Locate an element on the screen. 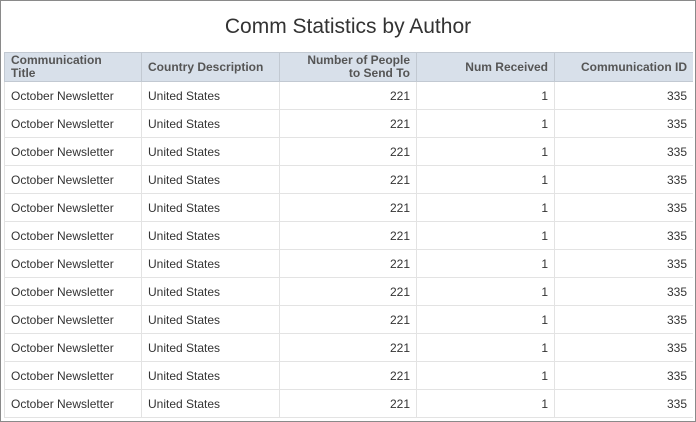 The width and height of the screenshot is (696, 422). column-header: Communication Title is located at coordinates (73, 67).